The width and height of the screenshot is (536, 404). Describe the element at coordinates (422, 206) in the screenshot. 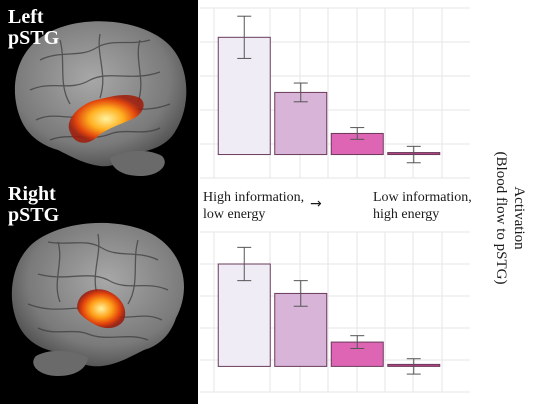

I see `low-information-annotation: Low information, high energy` at that location.